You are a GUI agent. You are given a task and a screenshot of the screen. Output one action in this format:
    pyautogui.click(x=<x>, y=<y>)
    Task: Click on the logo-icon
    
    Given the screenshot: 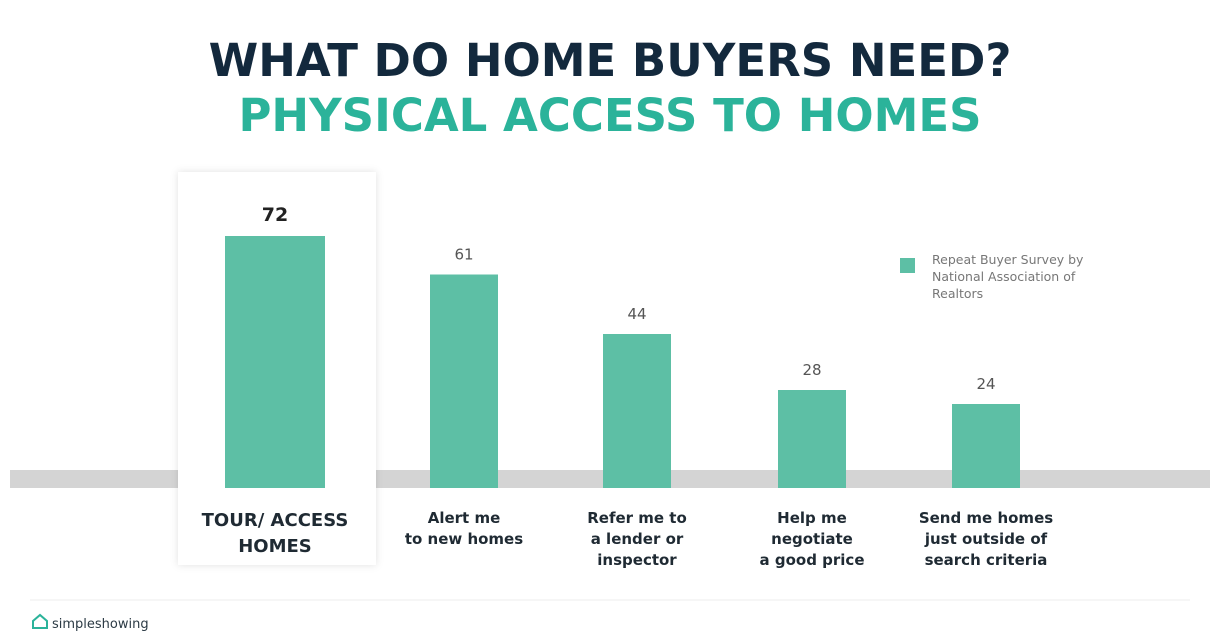 What is the action you would take?
    pyautogui.click(x=40, y=621)
    